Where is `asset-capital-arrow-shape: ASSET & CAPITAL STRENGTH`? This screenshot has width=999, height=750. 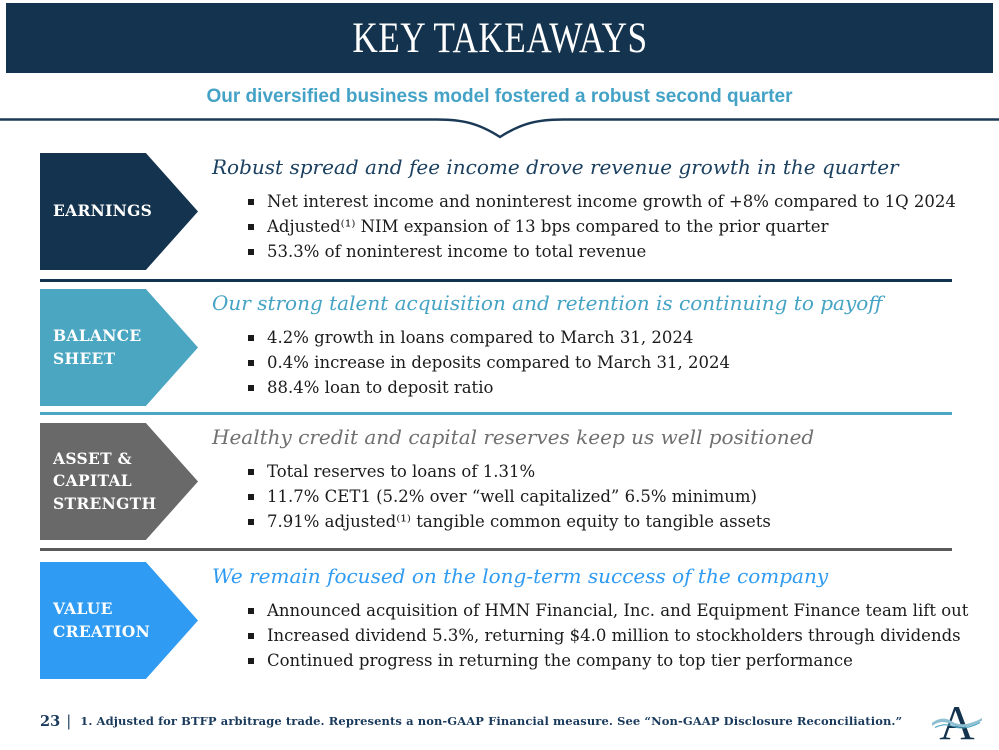
asset-capital-arrow-shape: ASSET & CAPITAL STRENGTH is located at coordinates (119, 481).